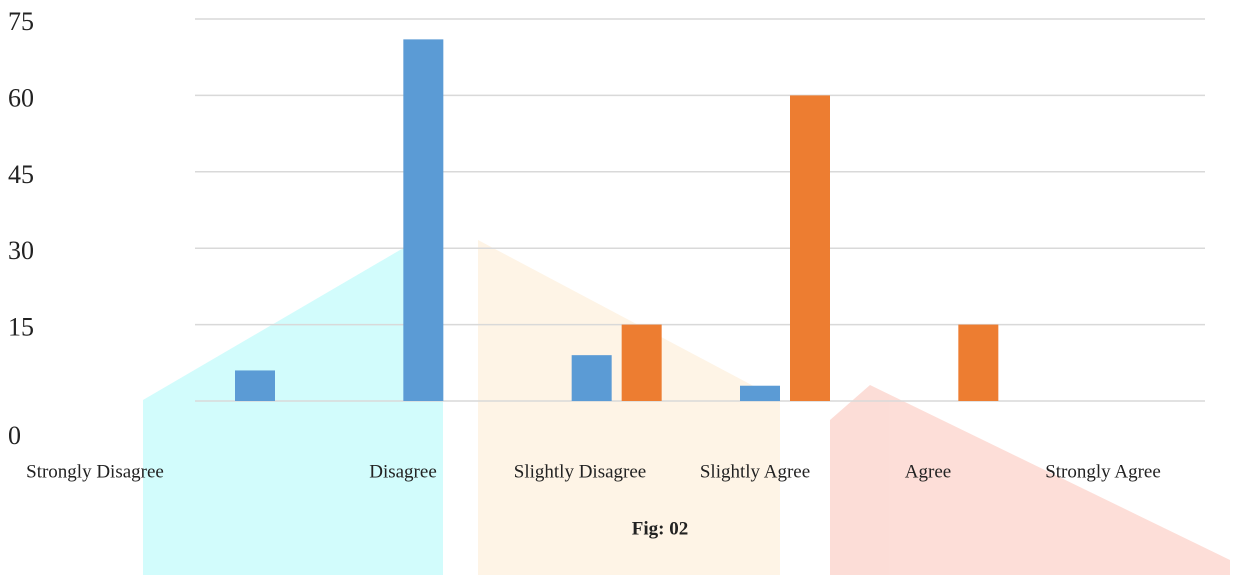  Describe the element at coordinates (95, 471) in the screenshot. I see `x-tick-label: Strongly Disagree` at that location.